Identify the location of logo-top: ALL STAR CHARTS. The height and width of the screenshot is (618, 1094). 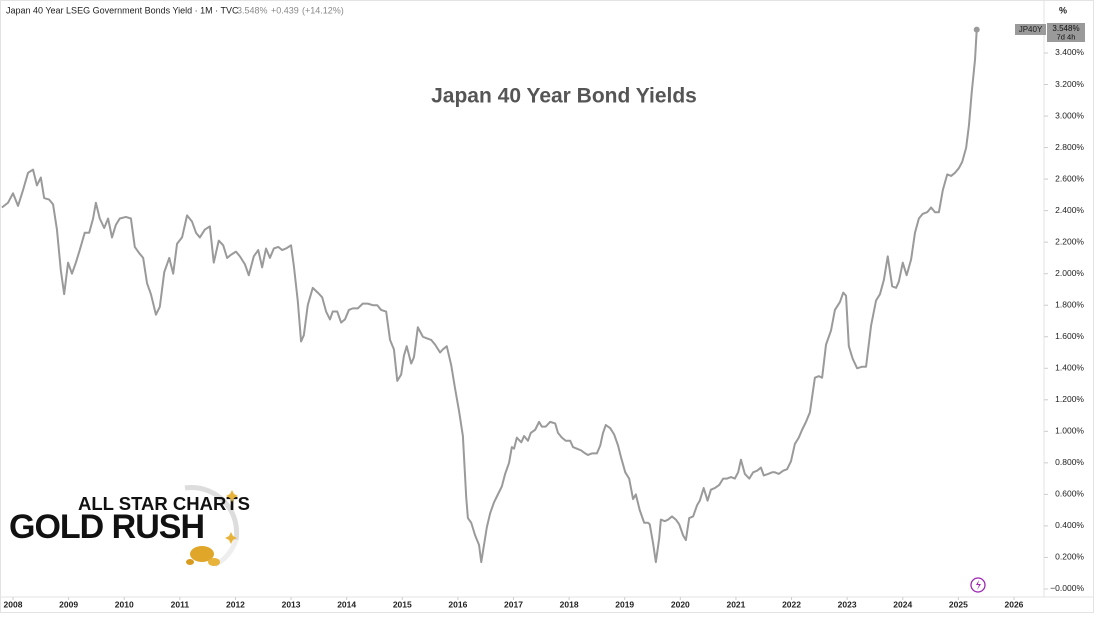
(164, 503).